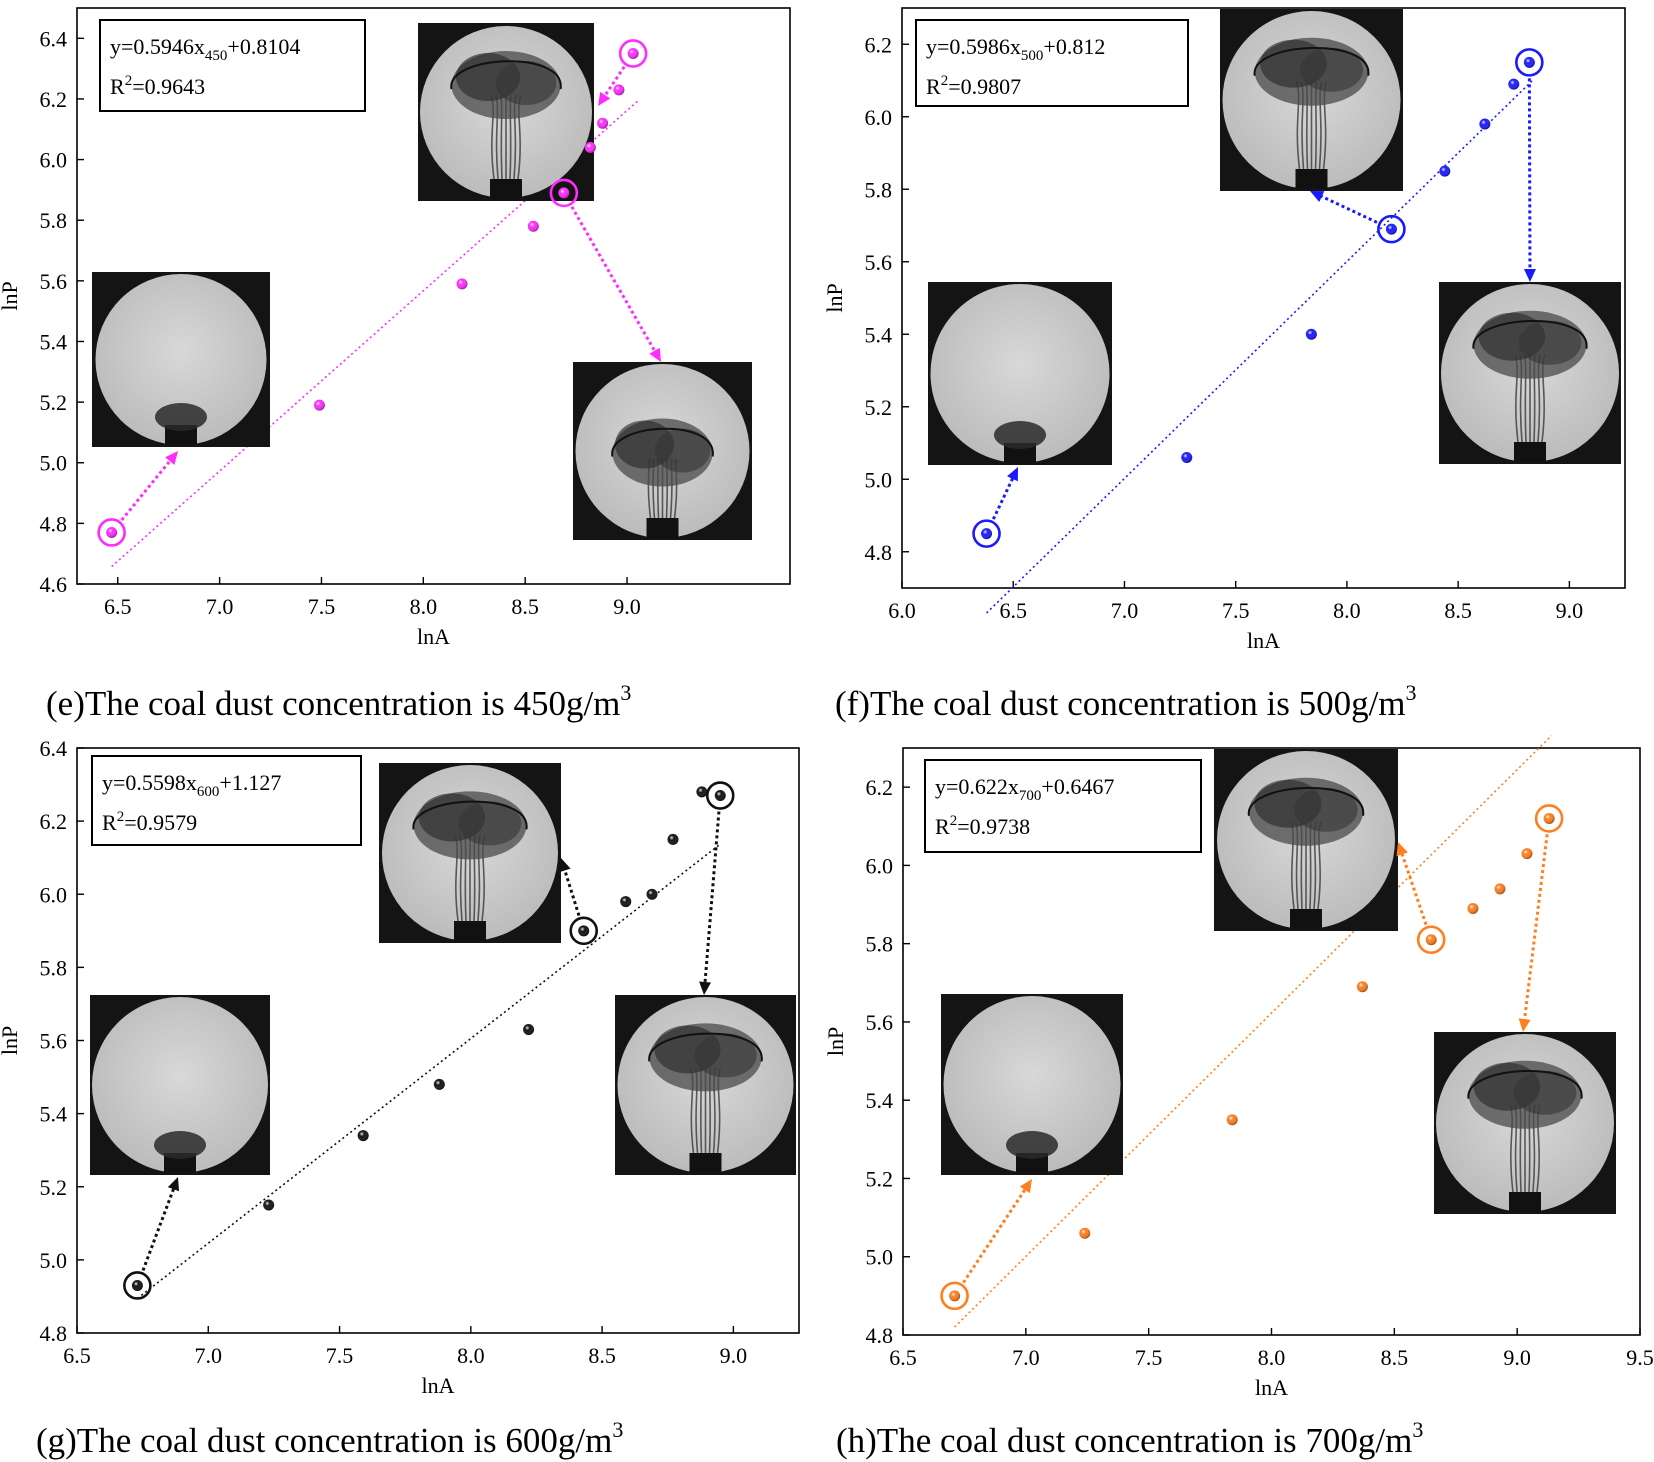  I want to click on r-squared: R2=0.9579, so click(149, 822).